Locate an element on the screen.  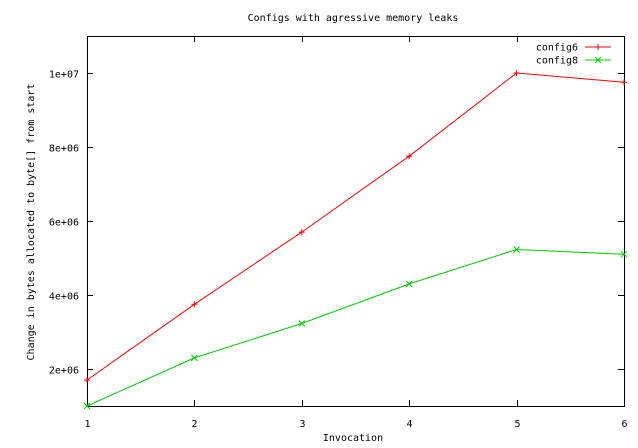
legend-marker-config8 is located at coordinates (598, 60).